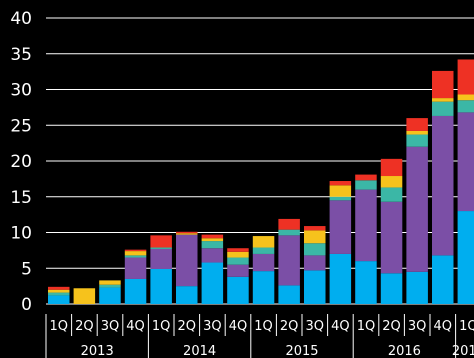 This screenshot has height=358, width=474. What do you see at coordinates (21, 198) in the screenshot?
I see `y-tick-label: 15` at bounding box center [21, 198].